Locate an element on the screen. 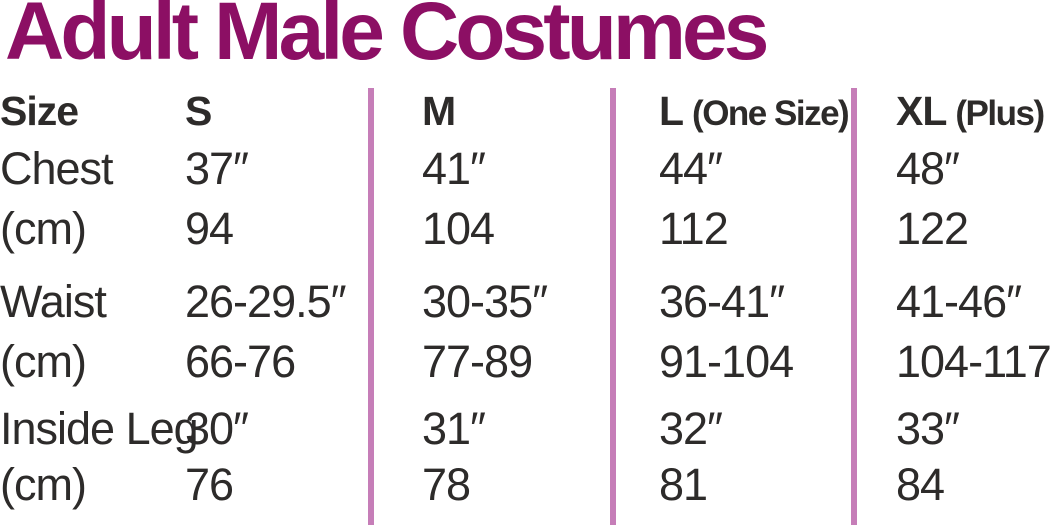 The height and width of the screenshot is (525, 1052). value-cell: 30″ is located at coordinates (217, 428).